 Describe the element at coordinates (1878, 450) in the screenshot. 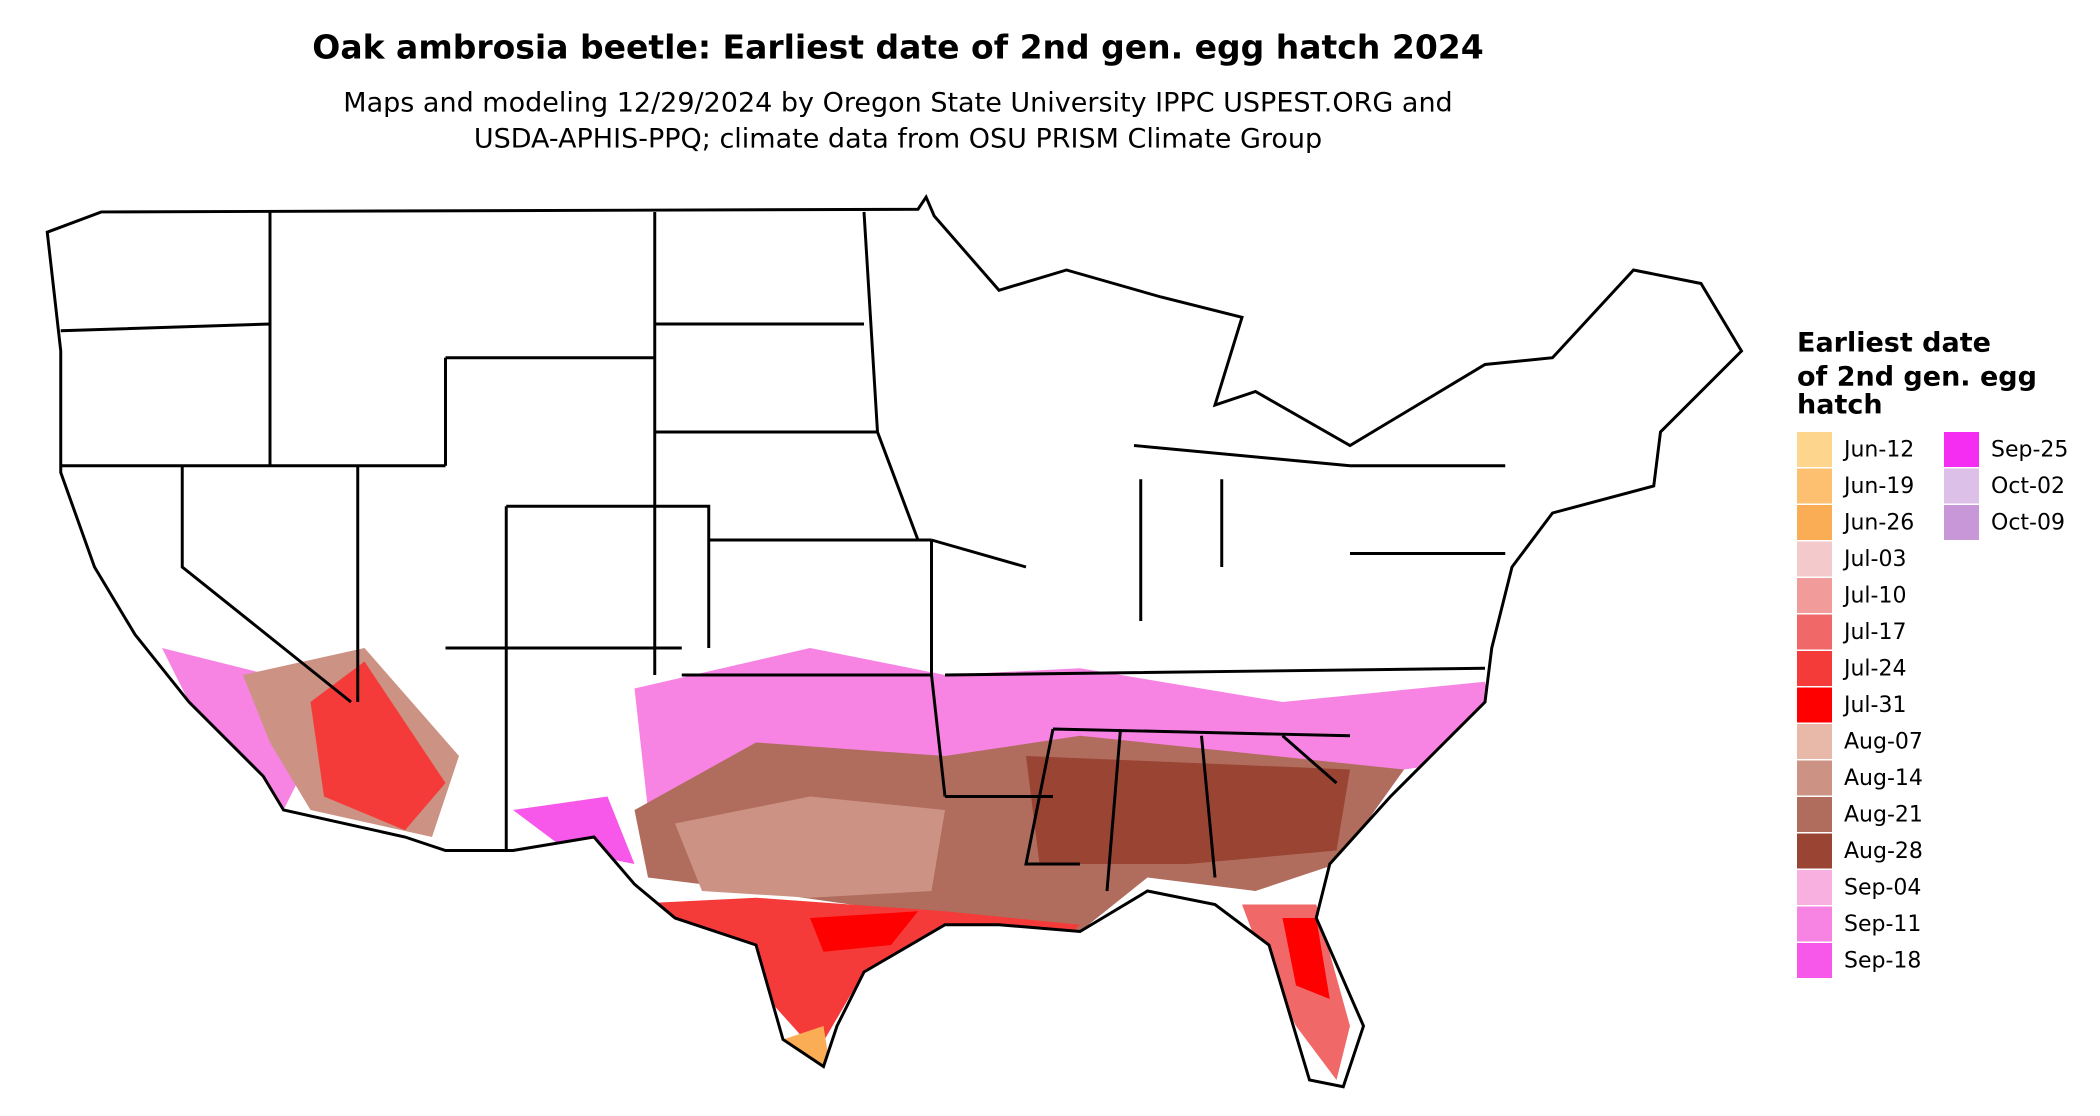

I see `legend-label: Jun-12` at that location.